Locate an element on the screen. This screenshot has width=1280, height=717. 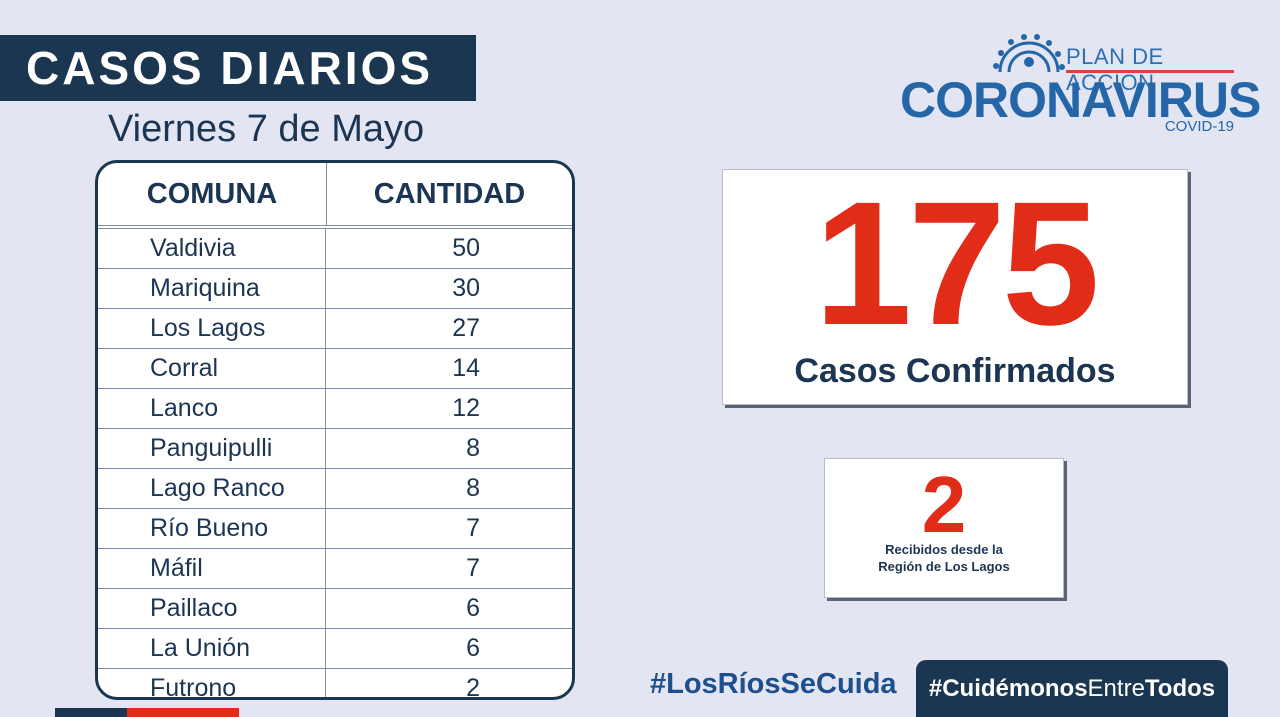
logo-underline is located at coordinates (1150, 71).